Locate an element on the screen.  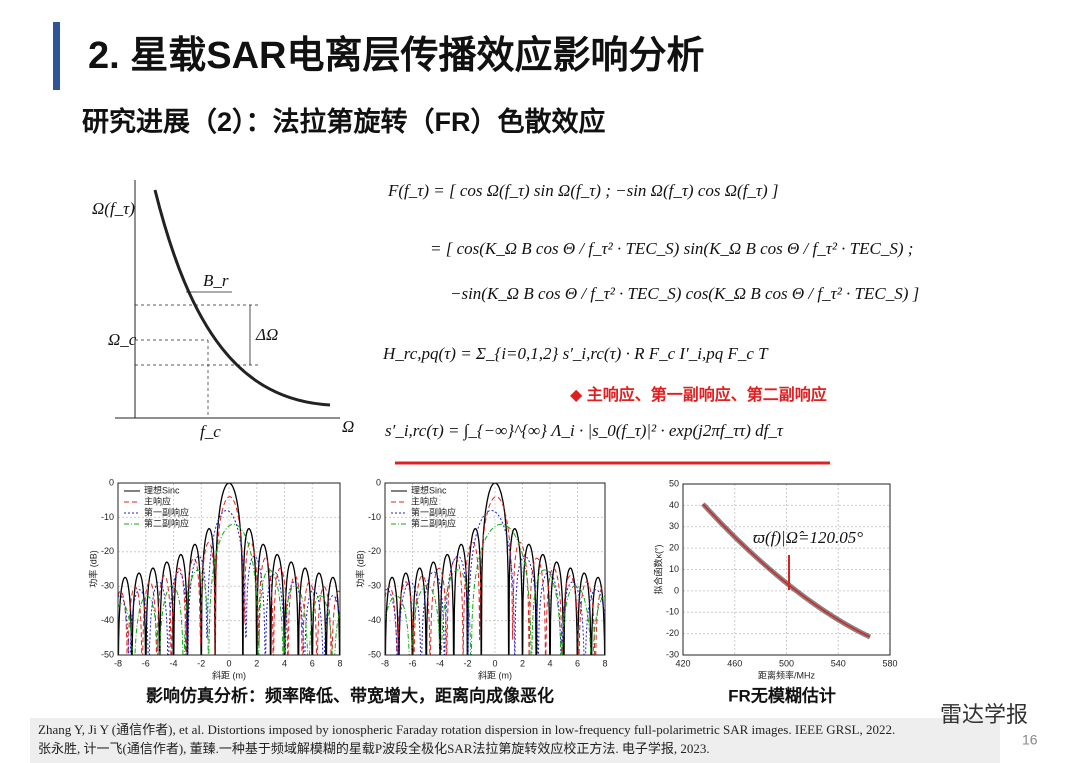
diagram-label: ΔΩ is located at coordinates (266, 334).